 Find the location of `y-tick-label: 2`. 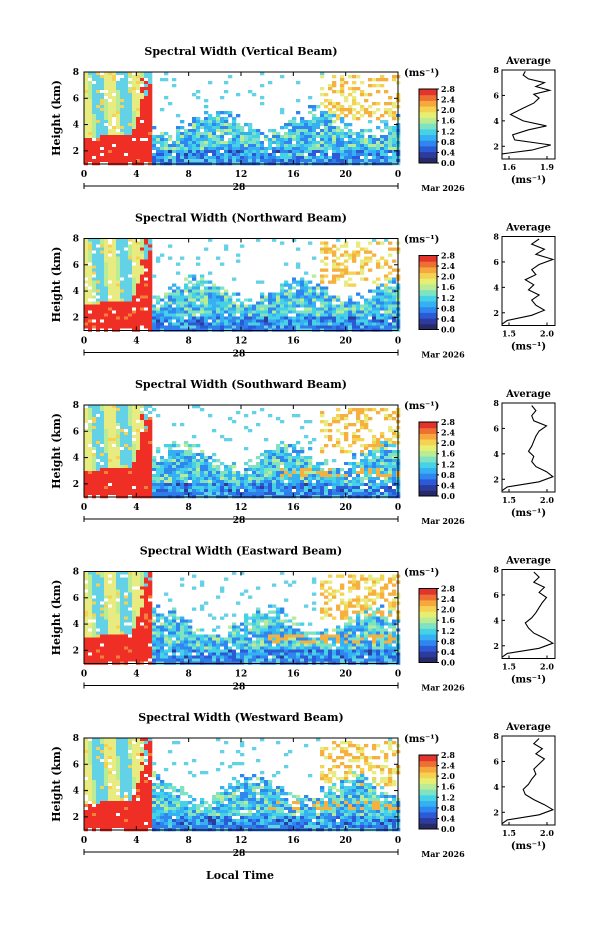

y-tick-label: 2 is located at coordinates (76, 318).